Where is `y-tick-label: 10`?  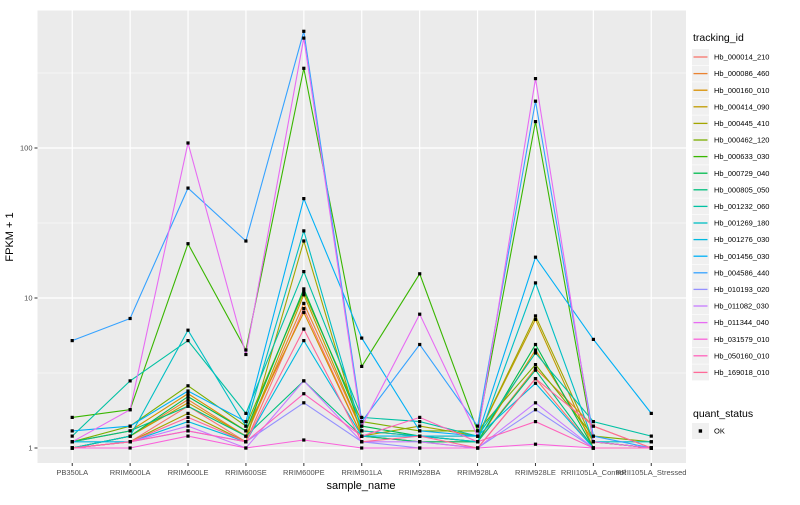 y-tick-label: 10 is located at coordinates (28, 298).